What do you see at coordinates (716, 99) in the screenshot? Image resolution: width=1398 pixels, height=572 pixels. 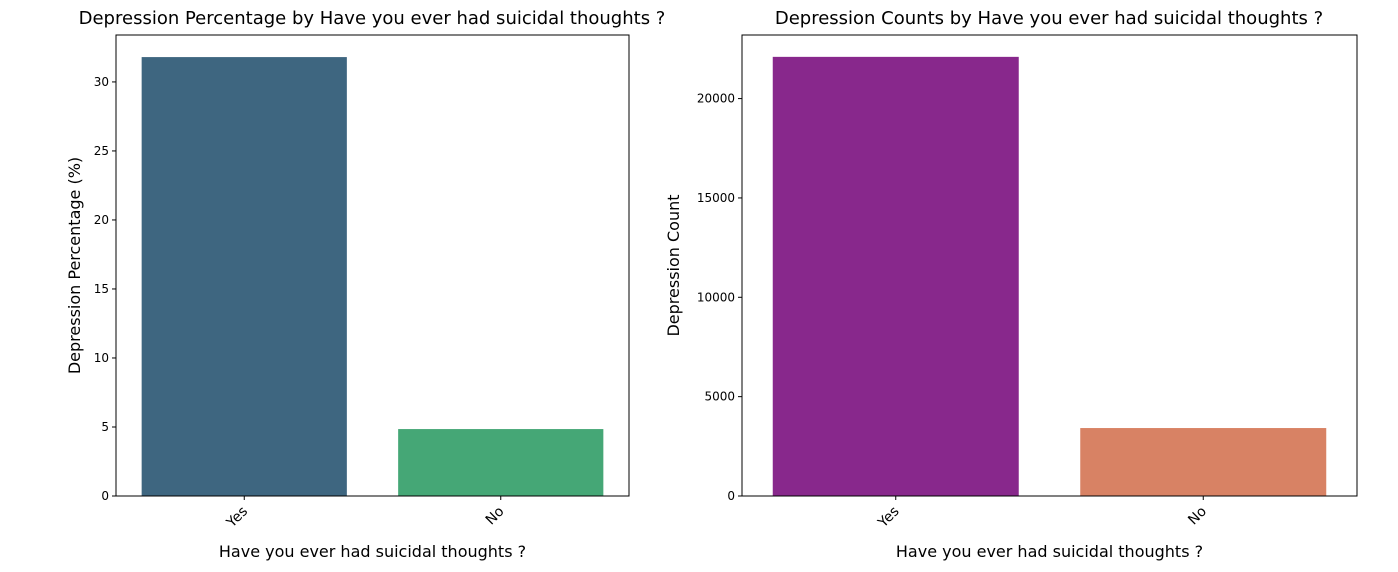 I see `y-tick-label: 20000` at bounding box center [716, 99].